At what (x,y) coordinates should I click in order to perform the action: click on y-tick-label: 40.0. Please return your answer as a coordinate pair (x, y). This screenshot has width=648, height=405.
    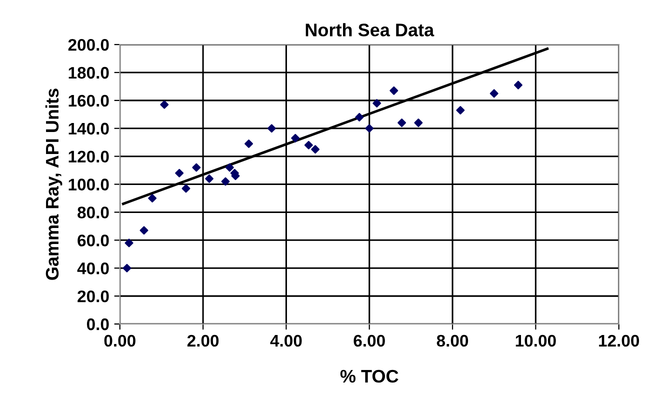
    Looking at the image, I should click on (93, 268).